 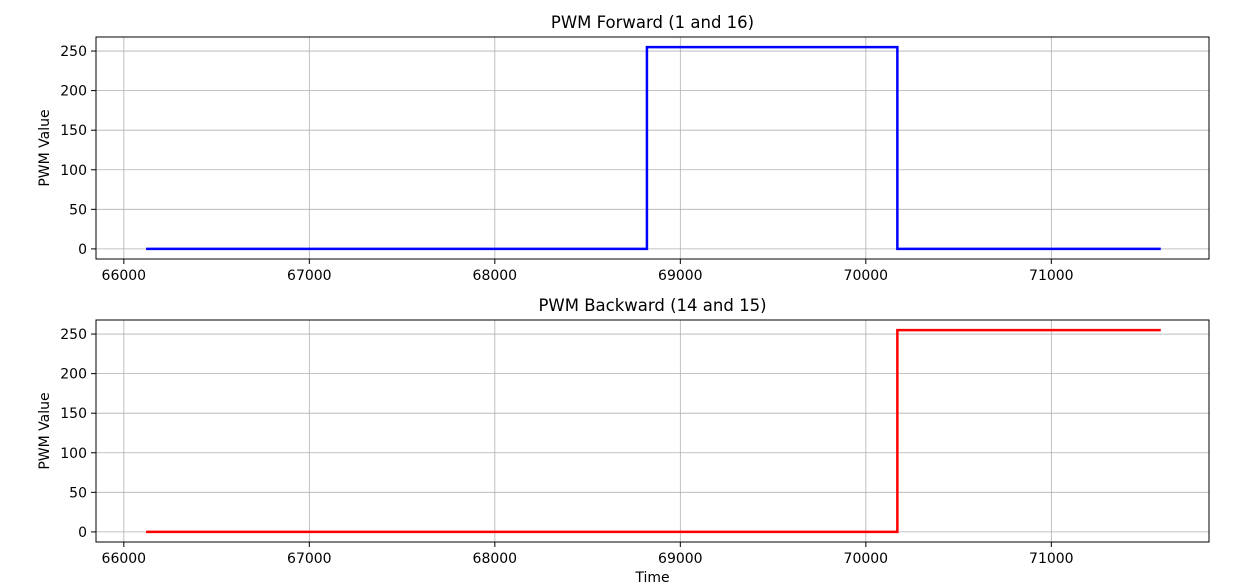 What do you see at coordinates (652, 22) in the screenshot?
I see `chart-title: PWM Forward (1 and 16)` at bounding box center [652, 22].